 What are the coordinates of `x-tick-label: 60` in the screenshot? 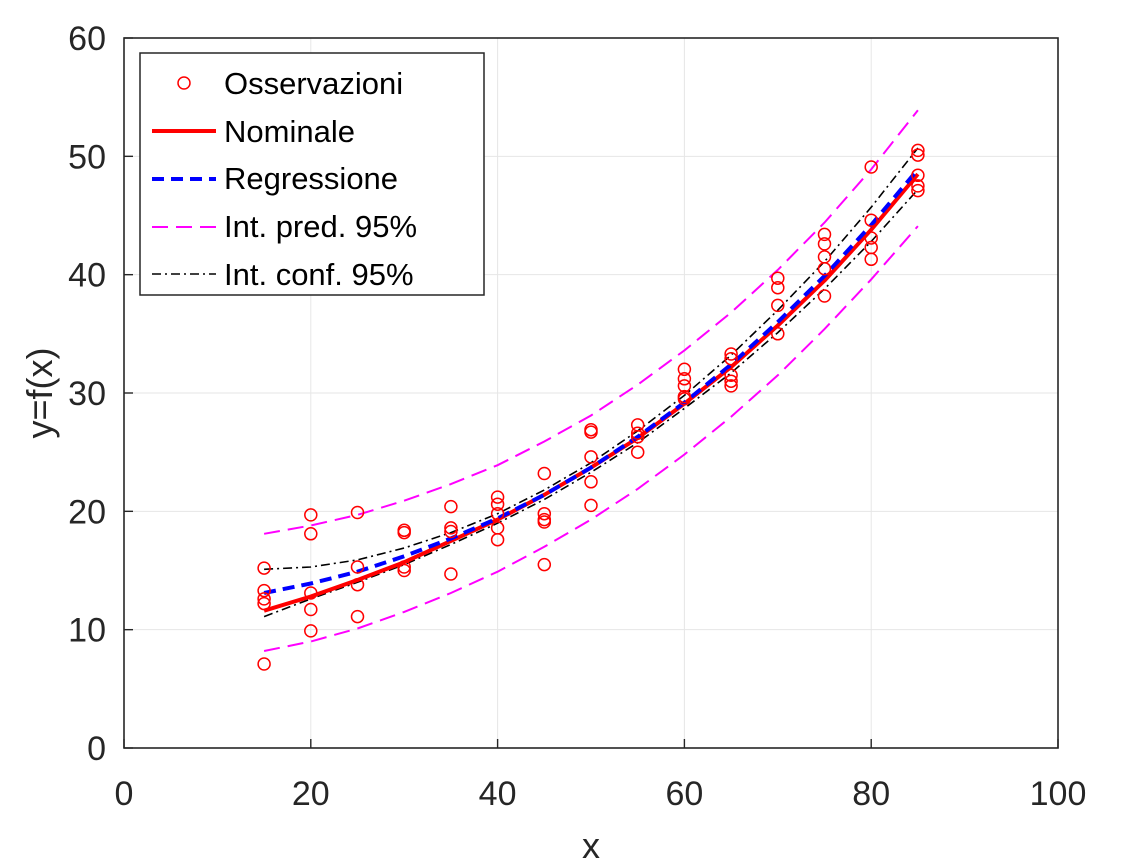 It's located at (684, 794).